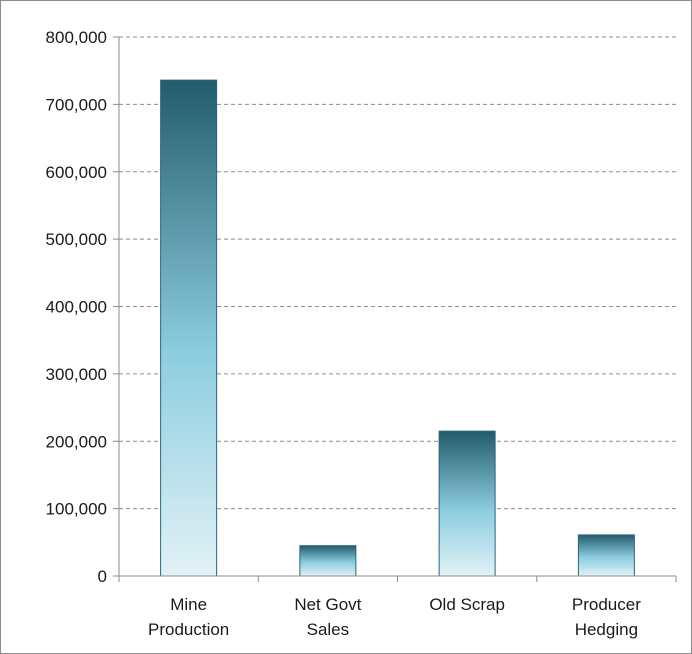 Image resolution: width=692 pixels, height=654 pixels. Describe the element at coordinates (76, 172) in the screenshot. I see `y-tick-label: 600,000` at that location.